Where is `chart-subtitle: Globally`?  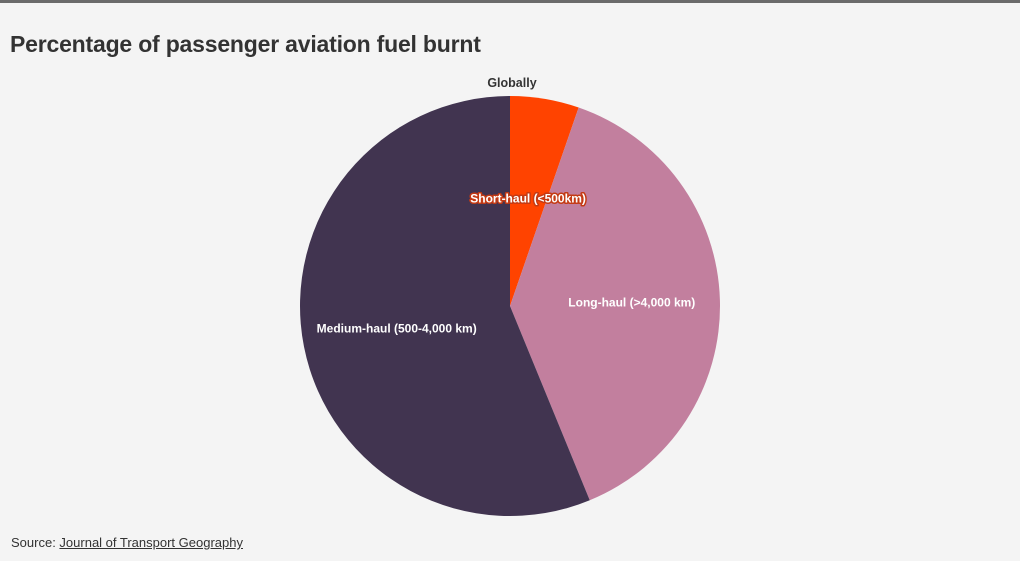
chart-subtitle: Globally is located at coordinates (511, 83).